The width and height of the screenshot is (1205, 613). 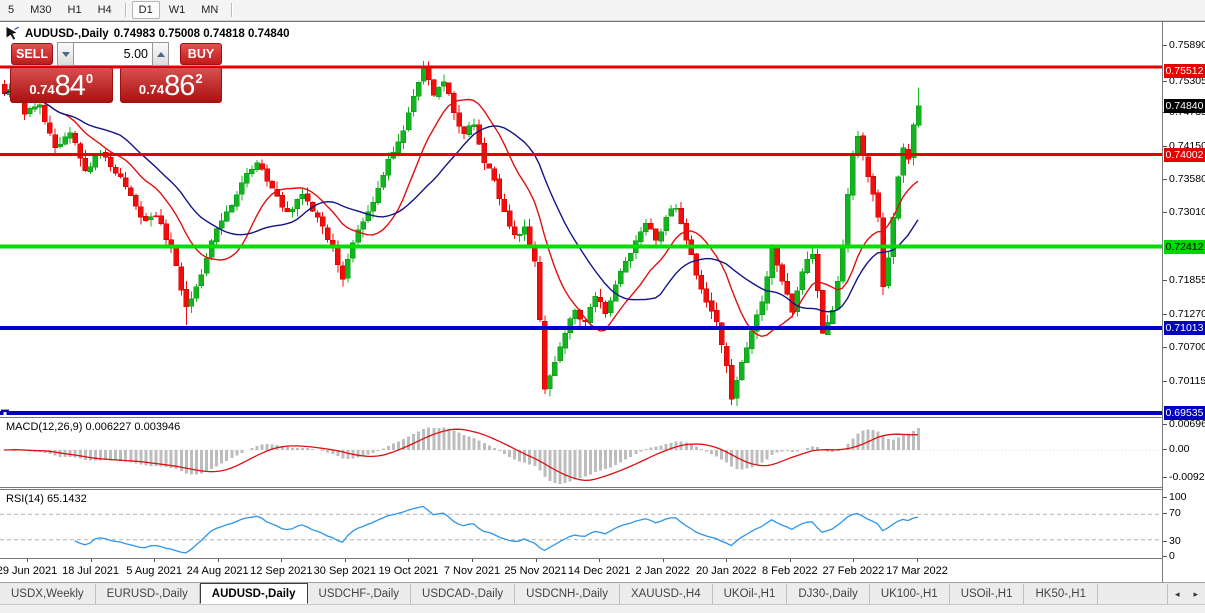 I want to click on axis-label: 0.75305, so click(x=1184, y=81).